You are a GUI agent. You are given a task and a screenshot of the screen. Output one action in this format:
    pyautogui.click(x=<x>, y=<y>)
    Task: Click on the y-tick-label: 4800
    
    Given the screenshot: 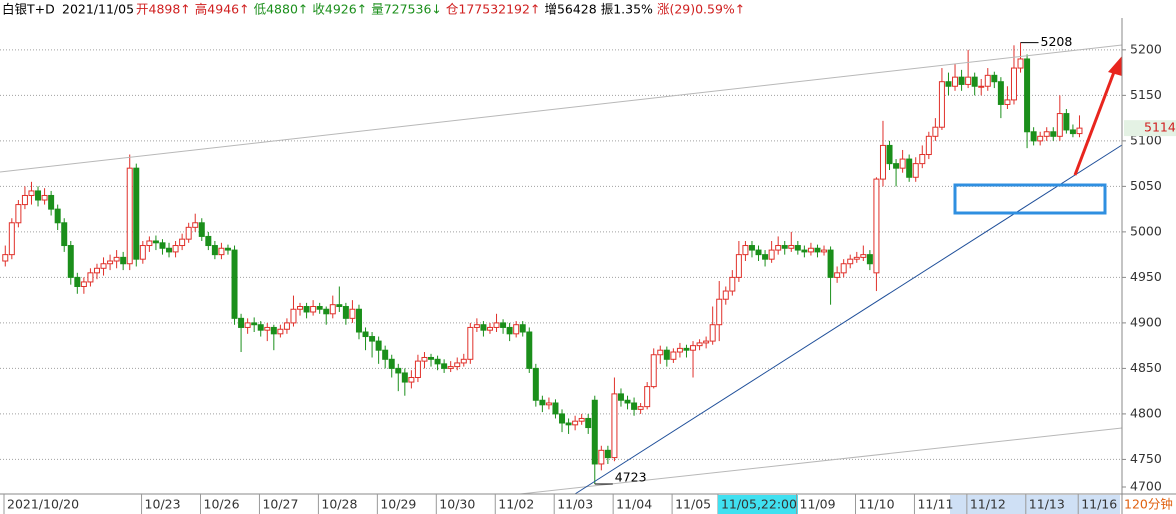 What is the action you would take?
    pyautogui.click(x=1146, y=412)
    